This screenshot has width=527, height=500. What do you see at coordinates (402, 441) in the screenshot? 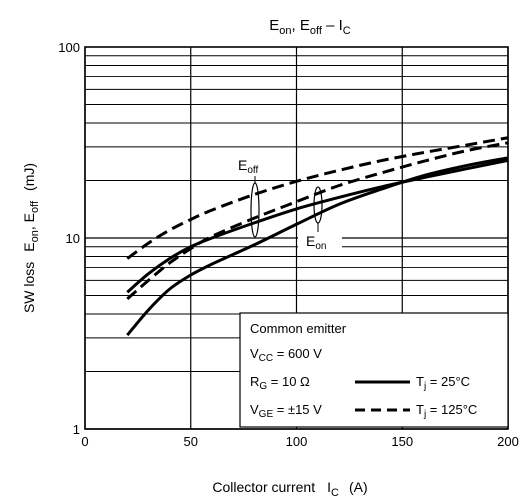
I see `x-tick-label: 150` at bounding box center [402, 441].